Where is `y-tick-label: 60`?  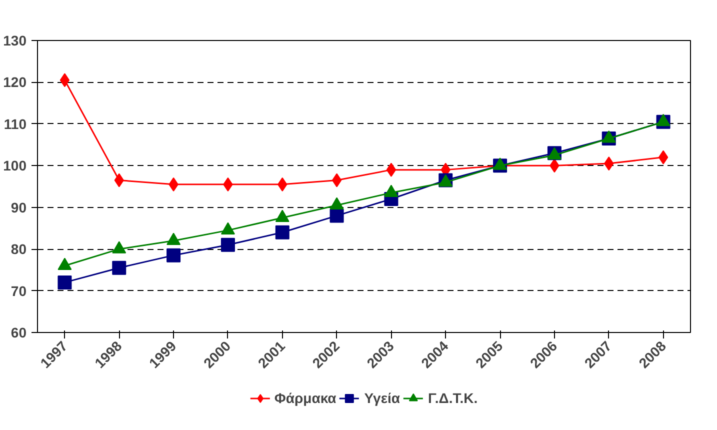 y-tick-label: 60 is located at coordinates (18, 332).